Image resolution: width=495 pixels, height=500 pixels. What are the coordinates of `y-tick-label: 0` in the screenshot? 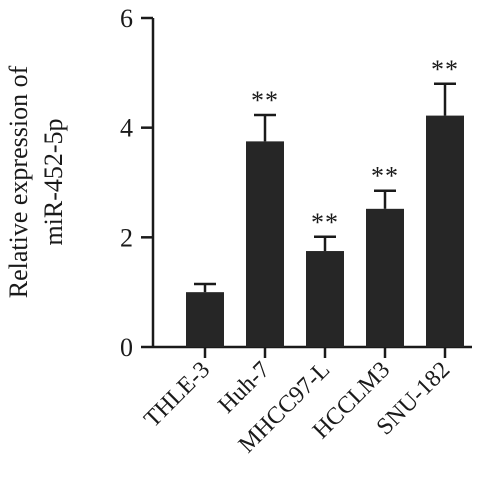 It's located at (126, 347).